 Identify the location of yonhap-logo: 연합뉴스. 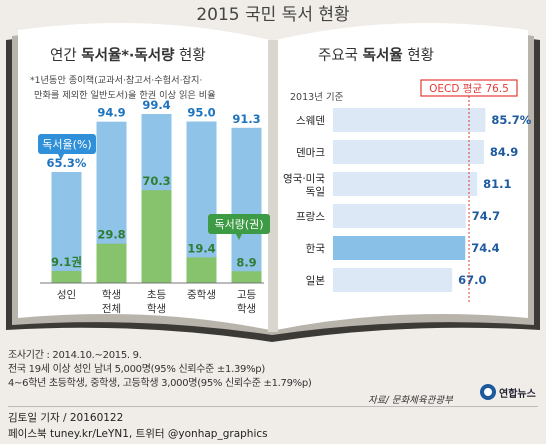
(508, 392).